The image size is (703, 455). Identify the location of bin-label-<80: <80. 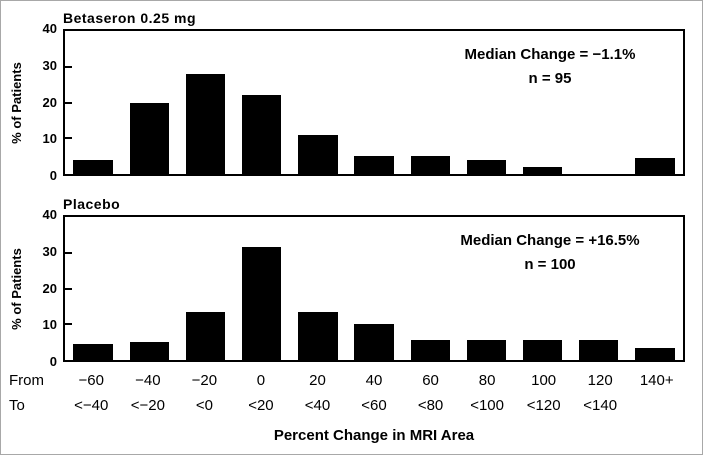
(430, 405).